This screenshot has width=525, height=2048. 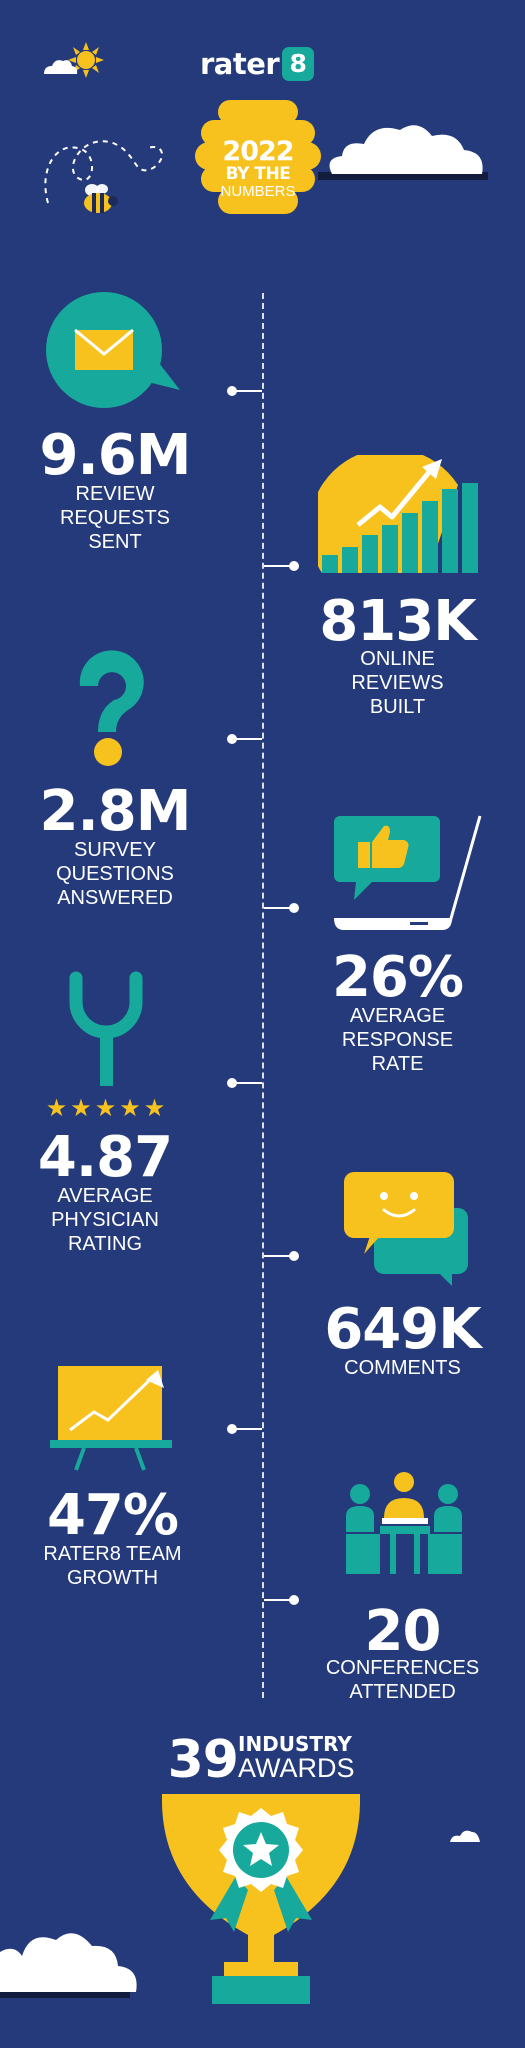 What do you see at coordinates (115, 811) in the screenshot?
I see `stat-value-survey-questions: 2.8M` at bounding box center [115, 811].